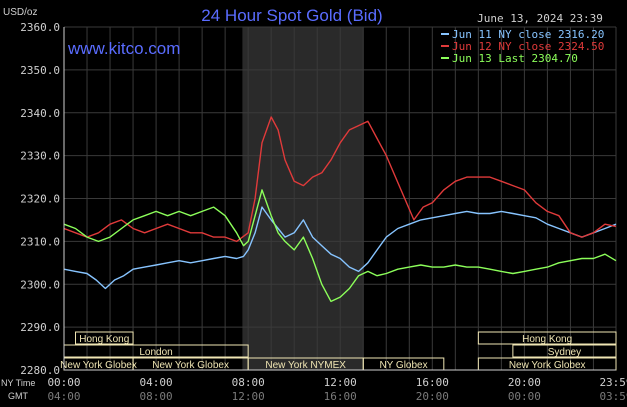 This screenshot has width=627, height=407. I want to click on x-tick-label-ny: 00:00, so click(63, 382).